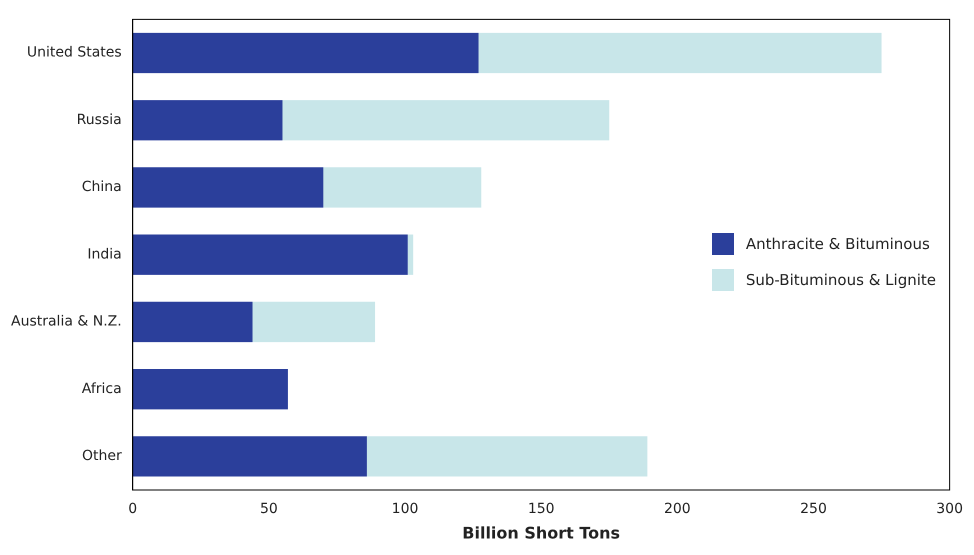 Image resolution: width=974 pixels, height=555 pixels. What do you see at coordinates (102, 456) in the screenshot?
I see `y-tick-label: Other` at bounding box center [102, 456].